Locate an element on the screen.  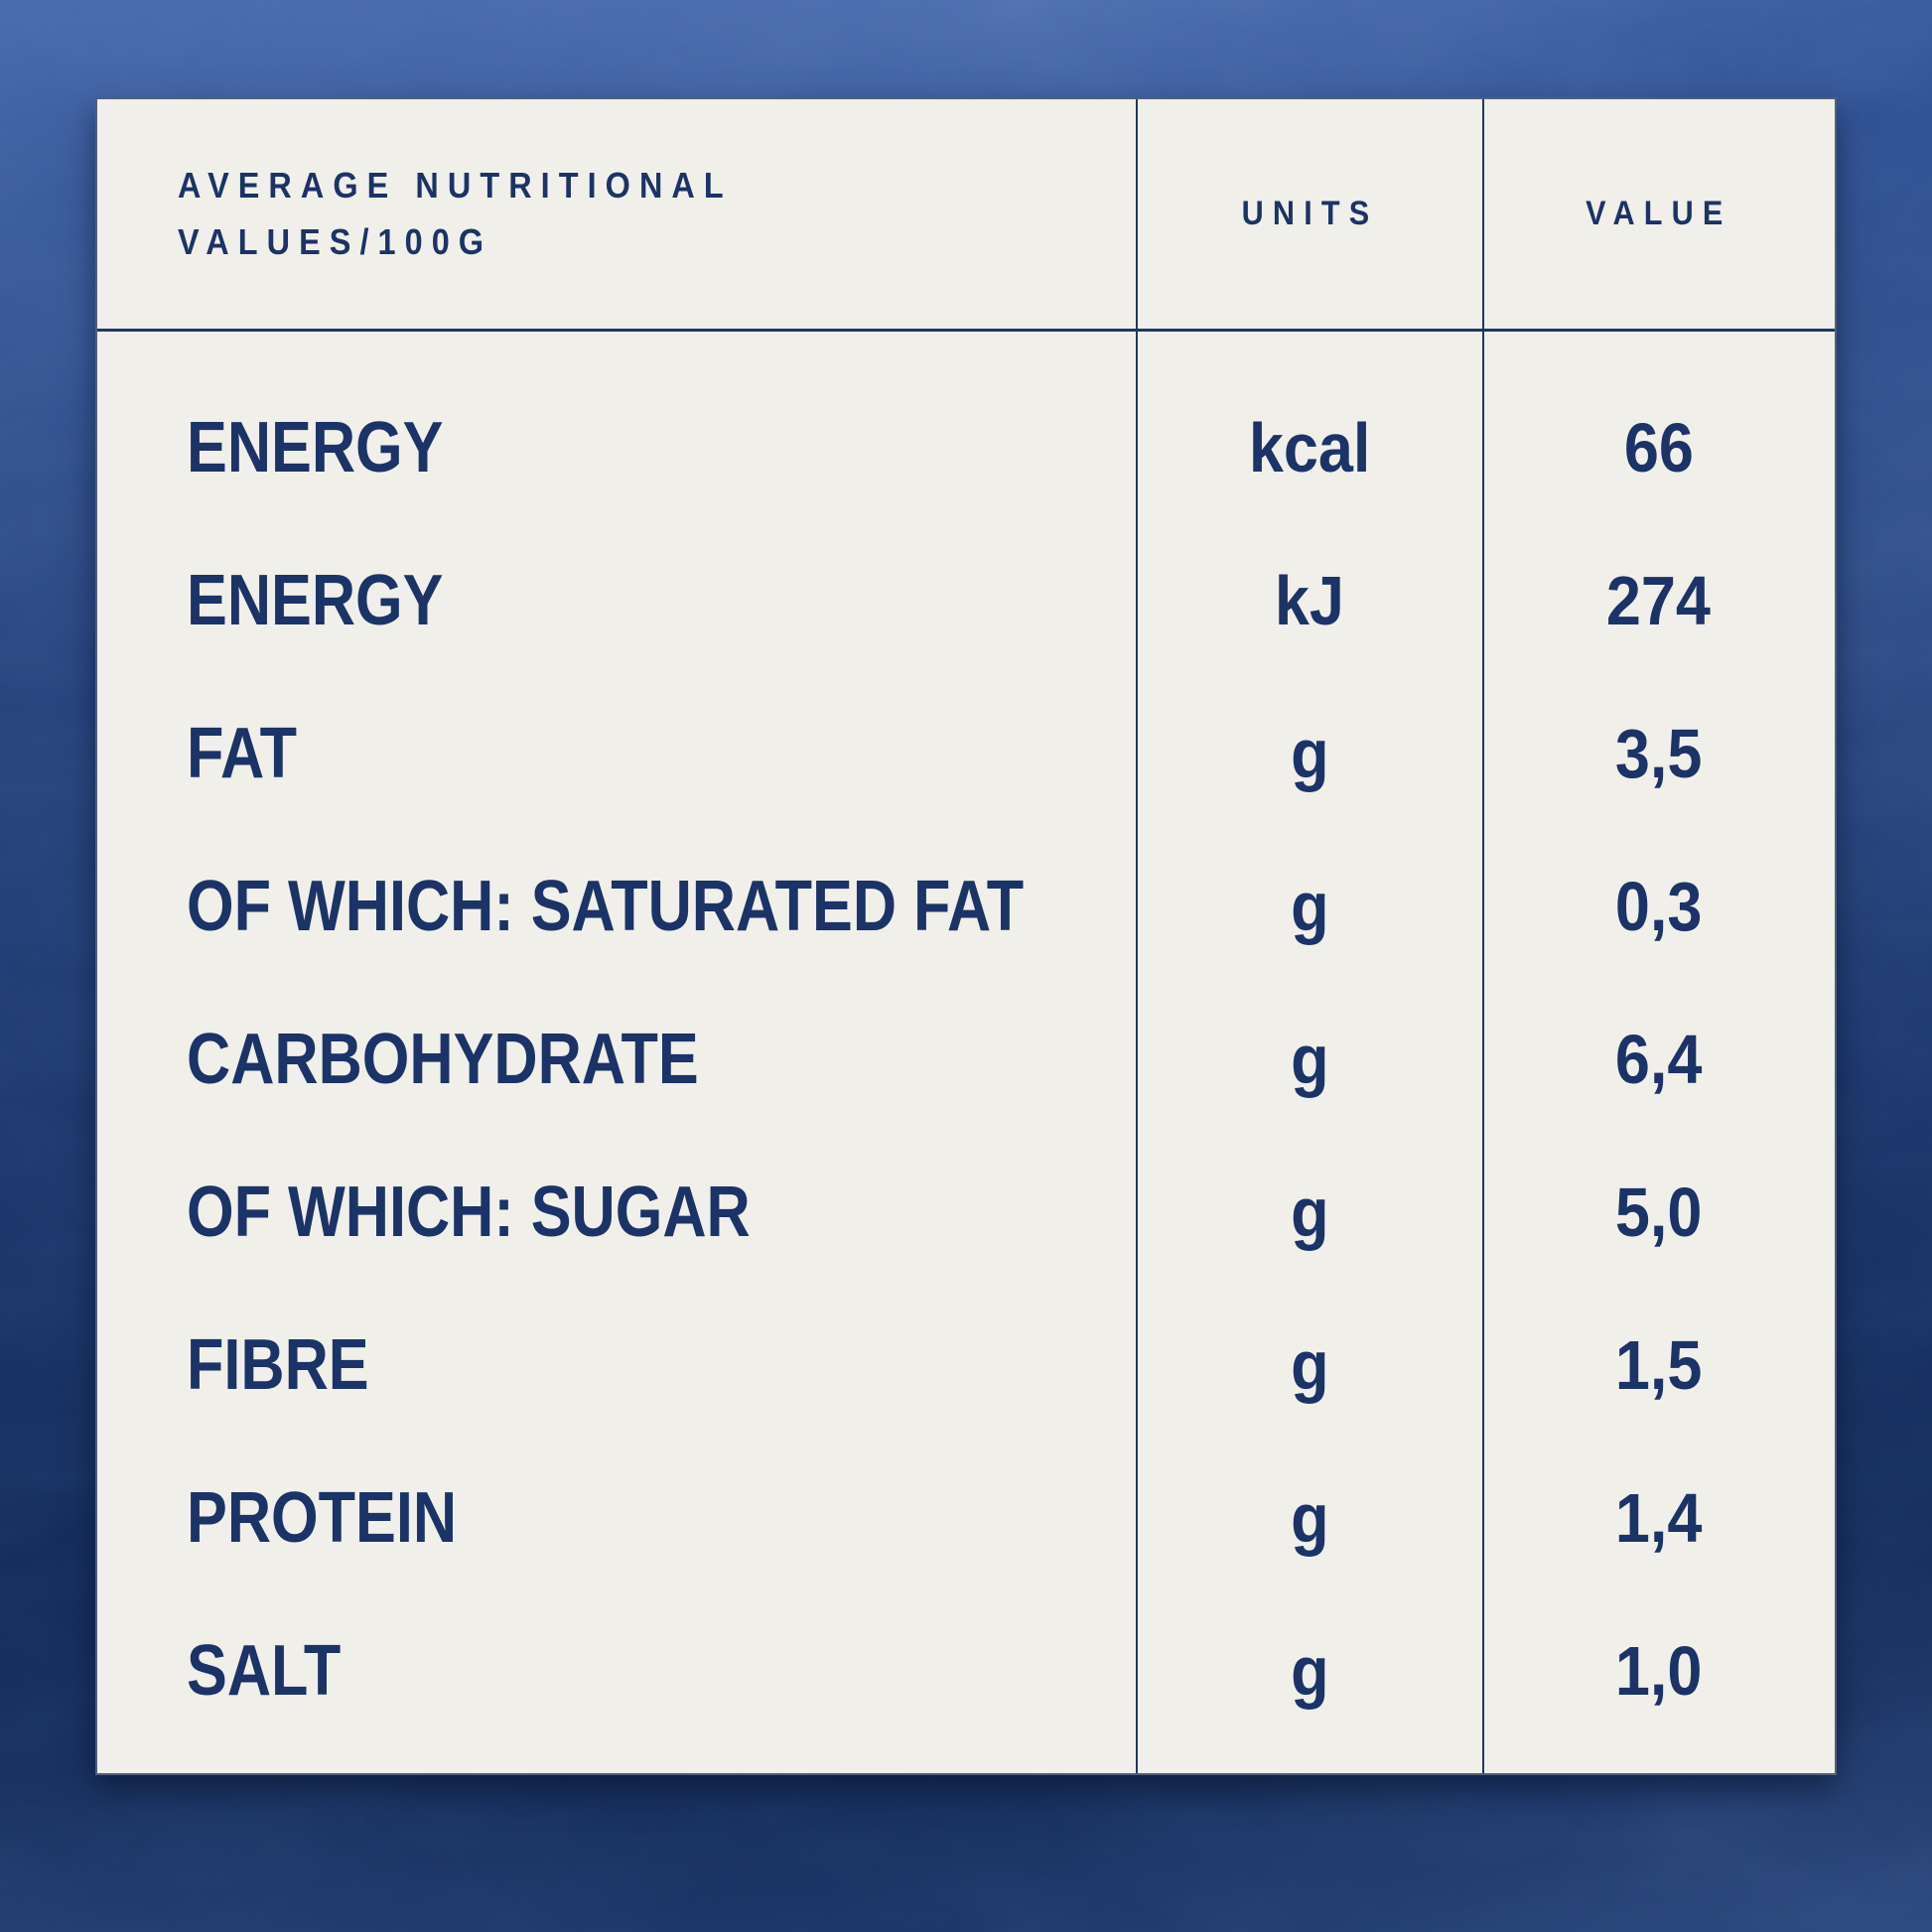
nutrient-value: 5,0 is located at coordinates (1659, 1212).